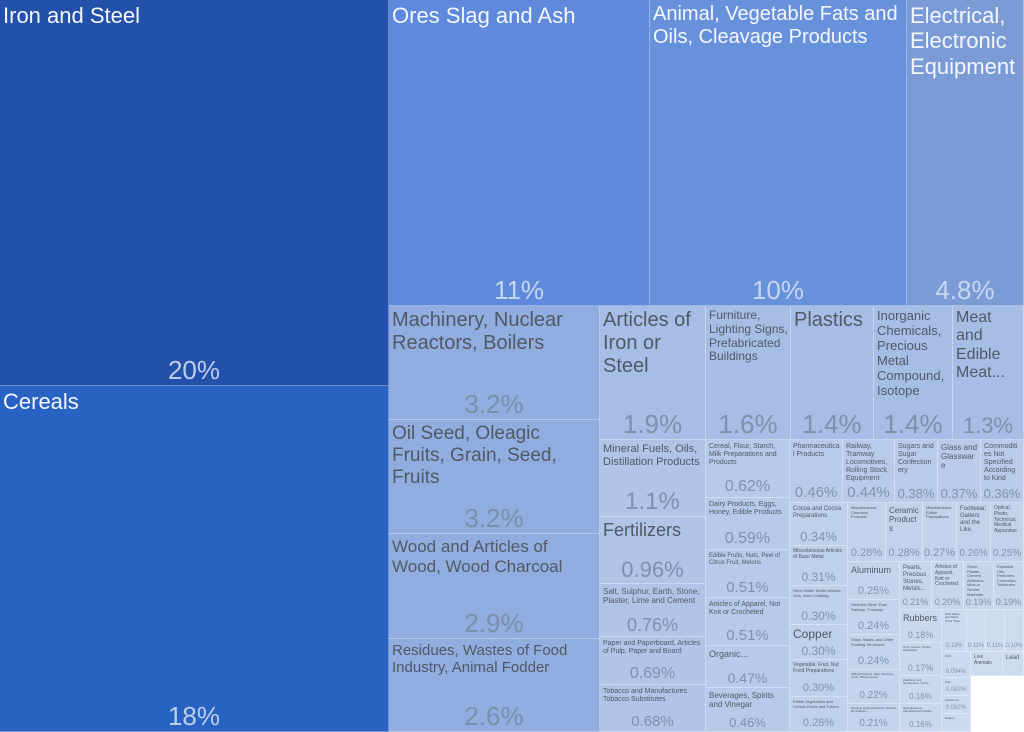 The height and width of the screenshot is (732, 1024). What do you see at coordinates (873, 695) in the screenshot?
I see `tile-value: 0.22%` at bounding box center [873, 695].